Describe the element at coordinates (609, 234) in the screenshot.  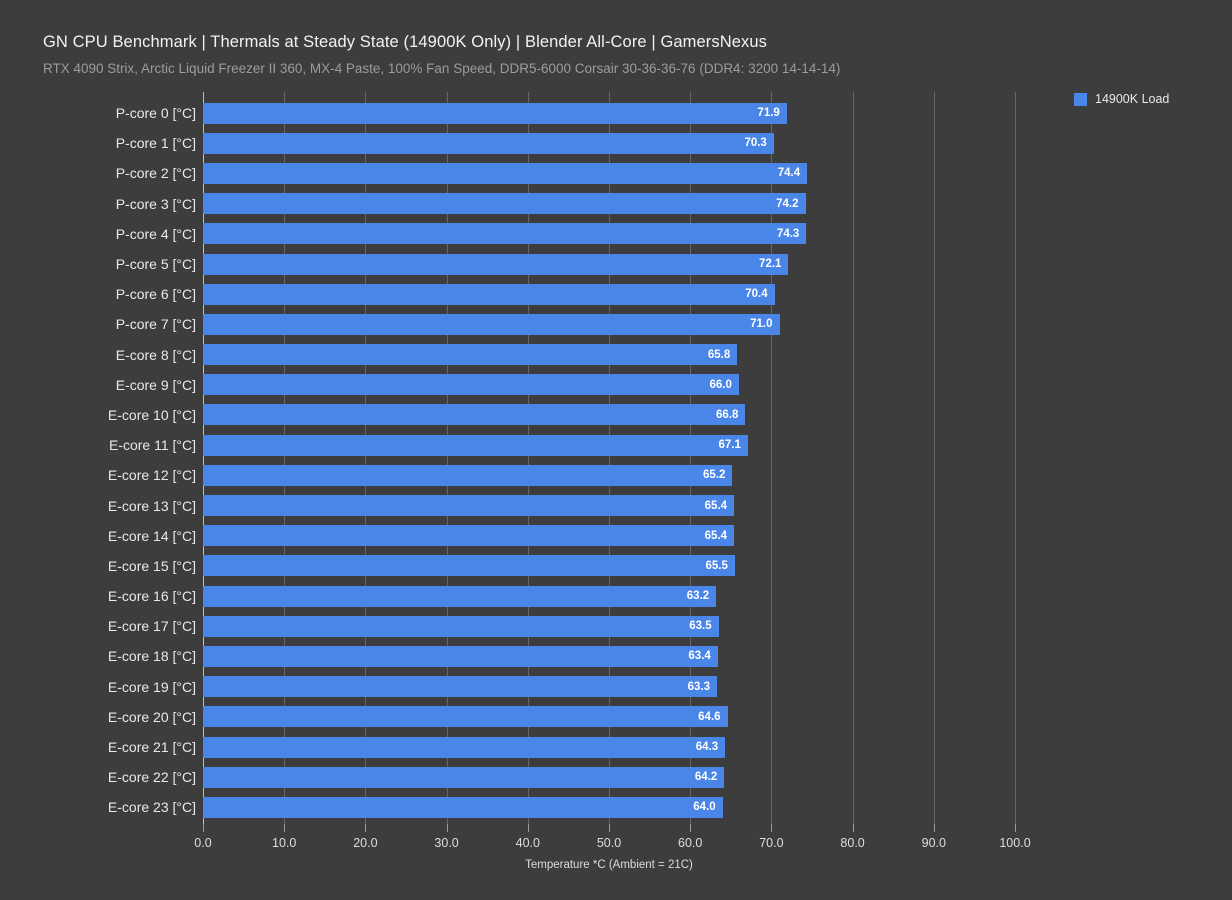
I see `bar-track: 74.3` at that location.